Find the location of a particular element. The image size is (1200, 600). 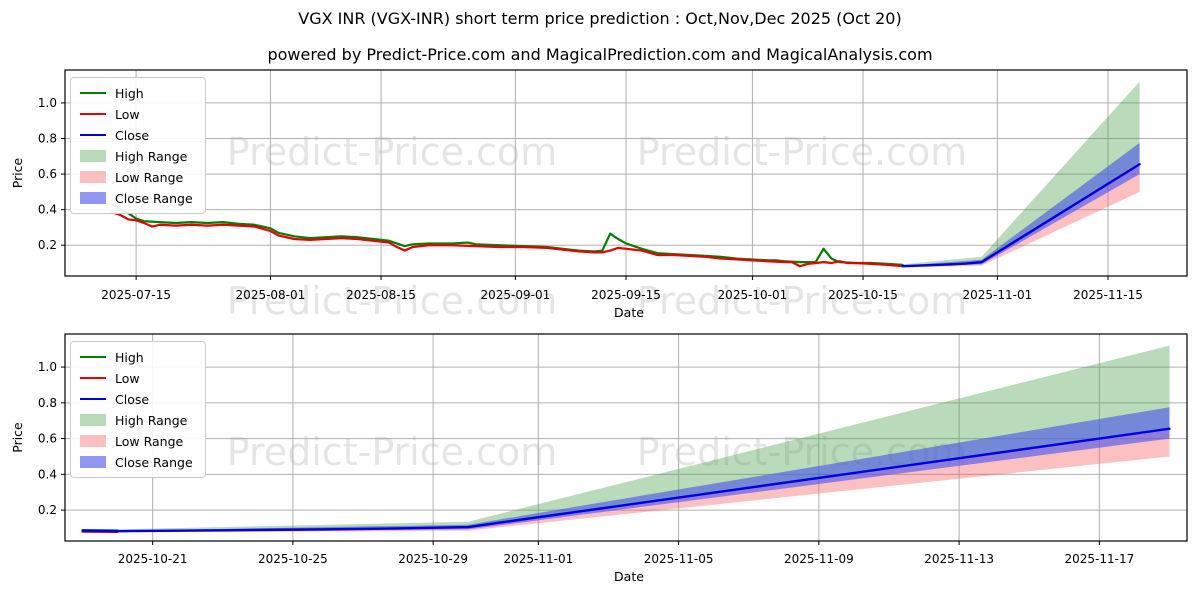

low-line is located at coordinates (507, 239).